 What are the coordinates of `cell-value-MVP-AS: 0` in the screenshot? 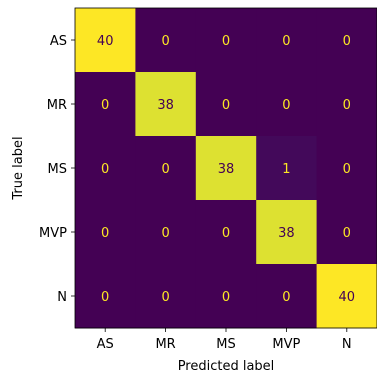 It's located at (105, 233).